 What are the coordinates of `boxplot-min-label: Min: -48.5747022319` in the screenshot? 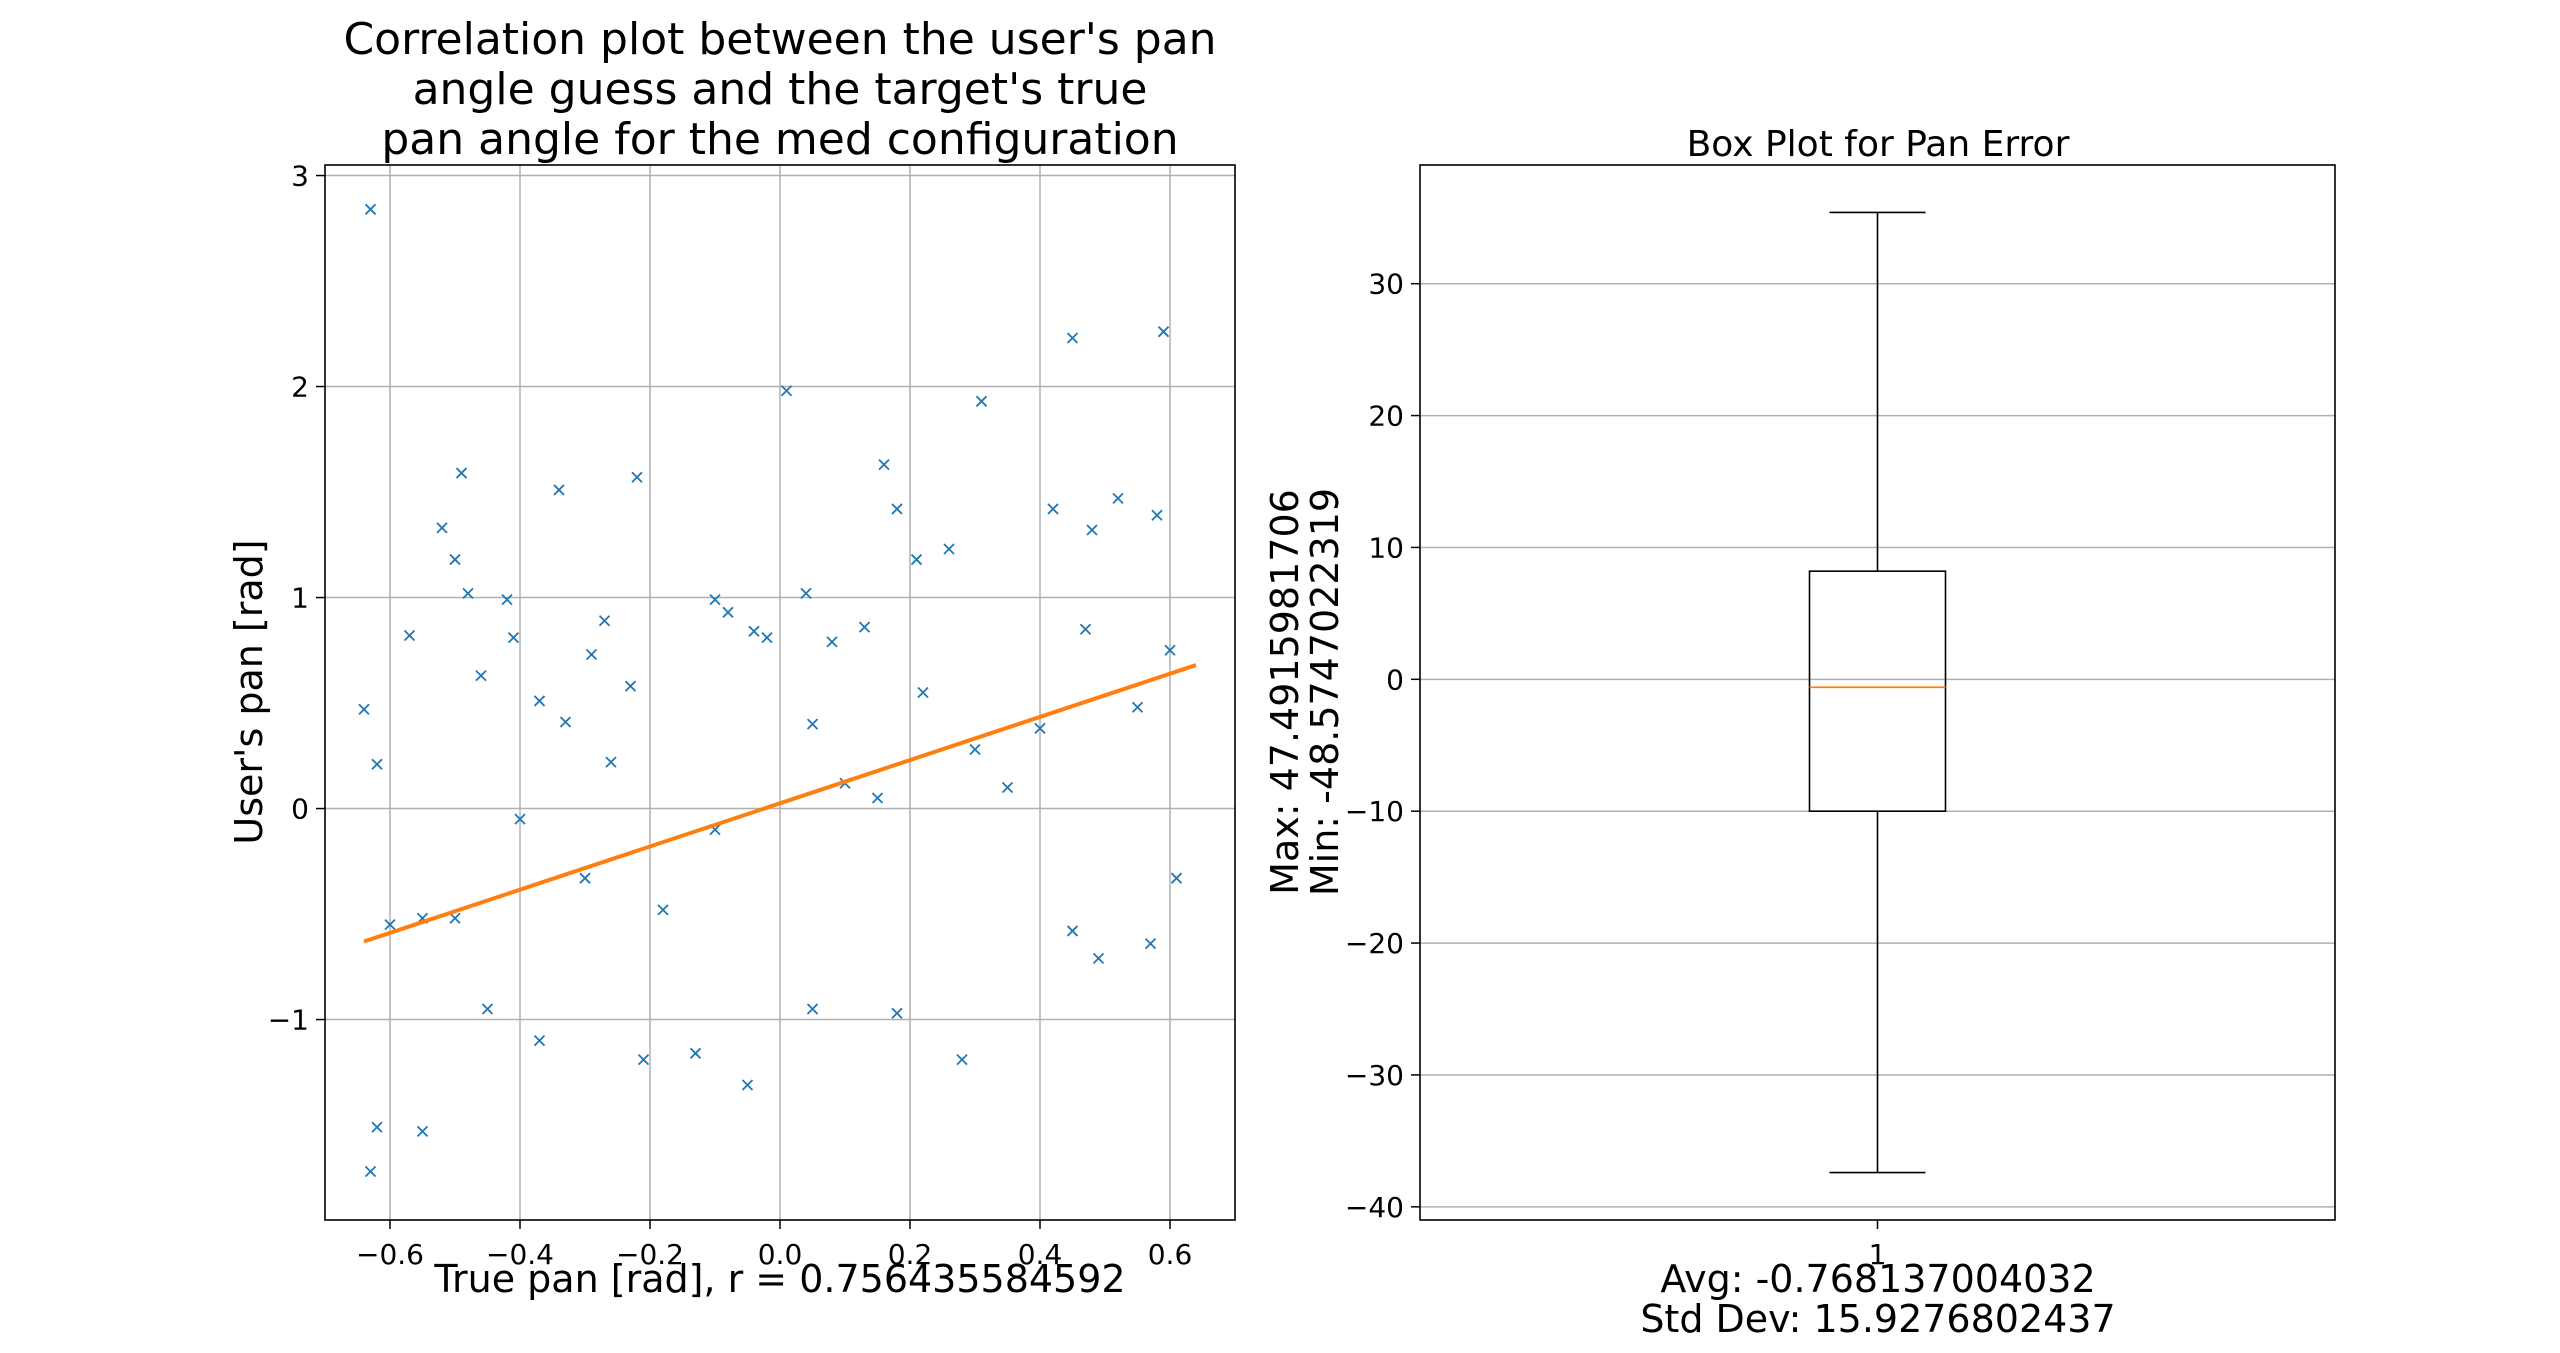 It's located at (1325, 692).